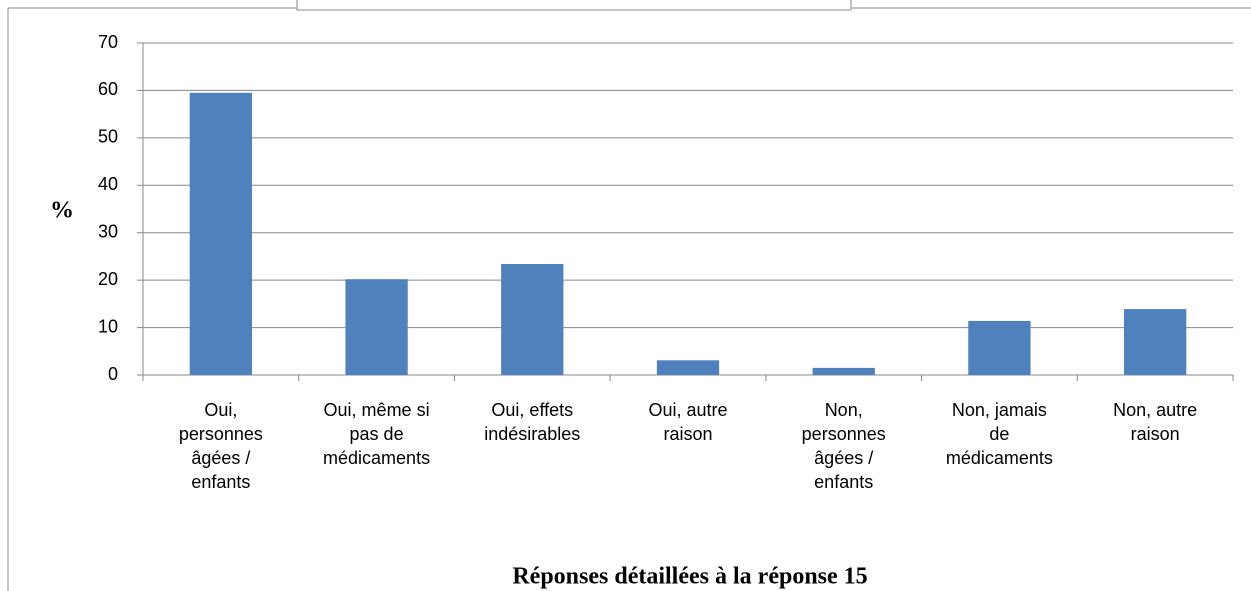 The width and height of the screenshot is (1251, 591). What do you see at coordinates (108, 184) in the screenshot?
I see `y-tick-label: 40` at bounding box center [108, 184].